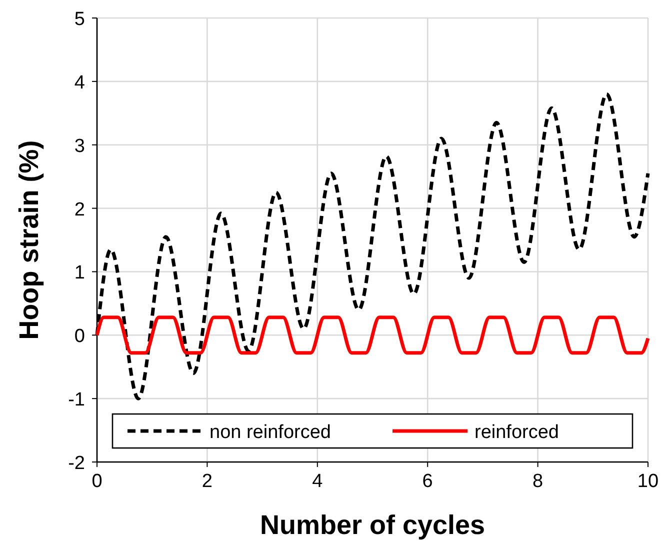  What do you see at coordinates (97, 481) in the screenshot?
I see `x-tick-label: 0` at bounding box center [97, 481].